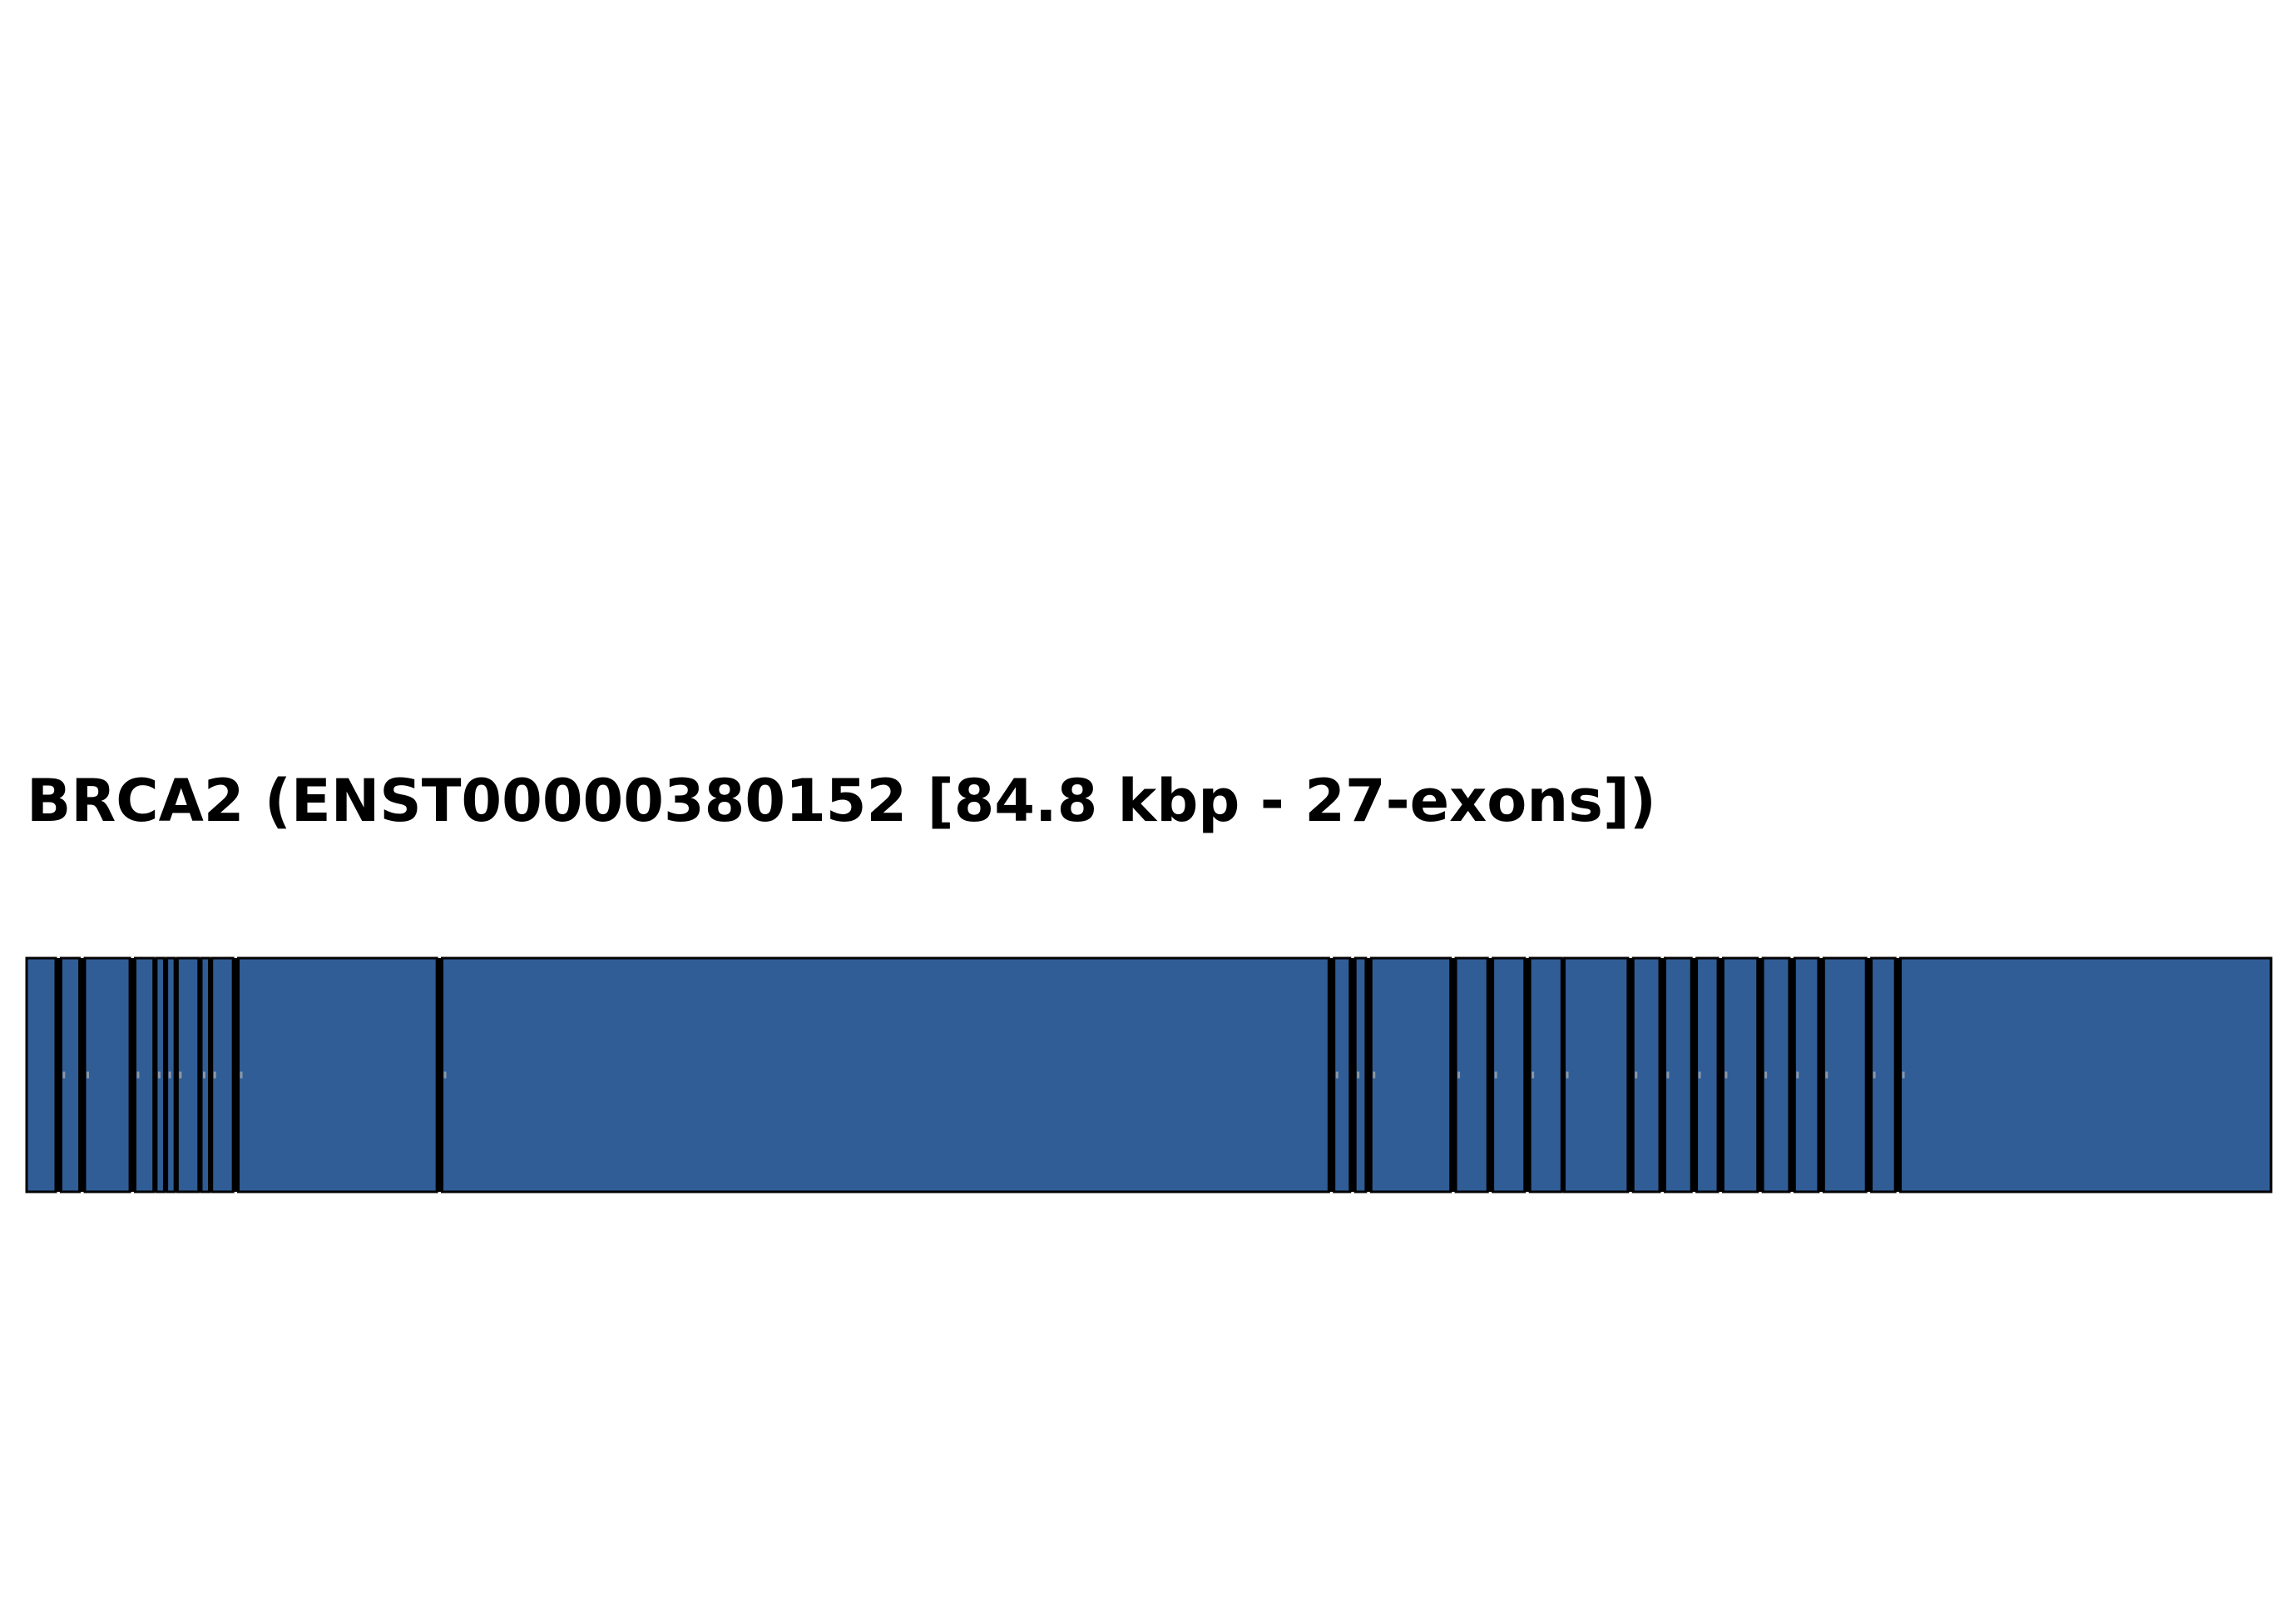 The height and width of the screenshot is (1606, 2296). I want to click on exon-tick-layer, so click(983, 1075).